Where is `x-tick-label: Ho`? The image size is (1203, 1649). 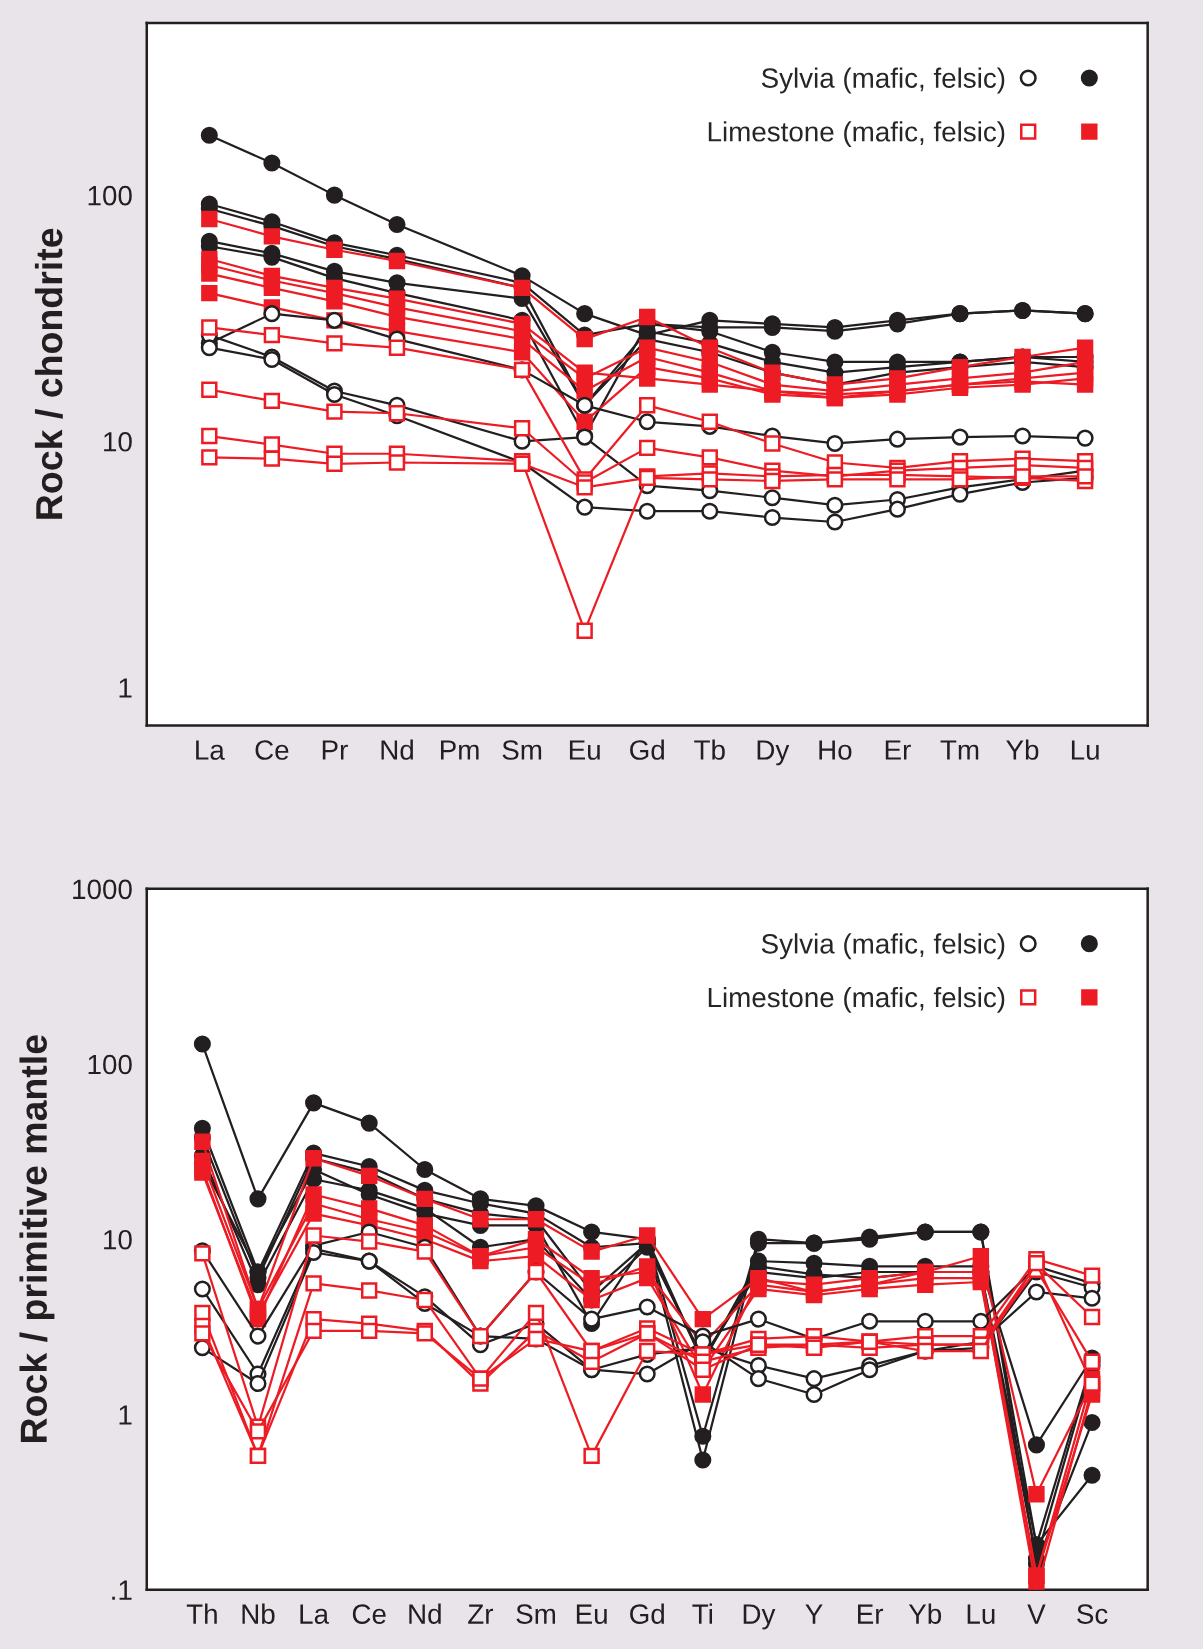 x-tick-label: Ho is located at coordinates (835, 750).